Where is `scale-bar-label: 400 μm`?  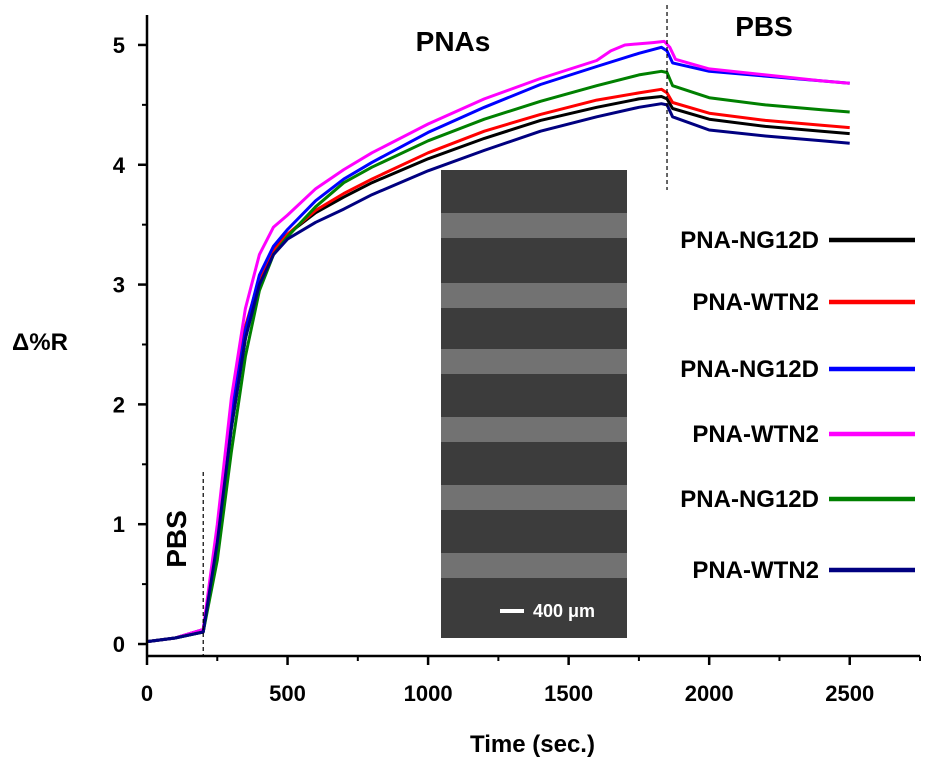
scale-bar-label: 400 μm is located at coordinates (564, 611).